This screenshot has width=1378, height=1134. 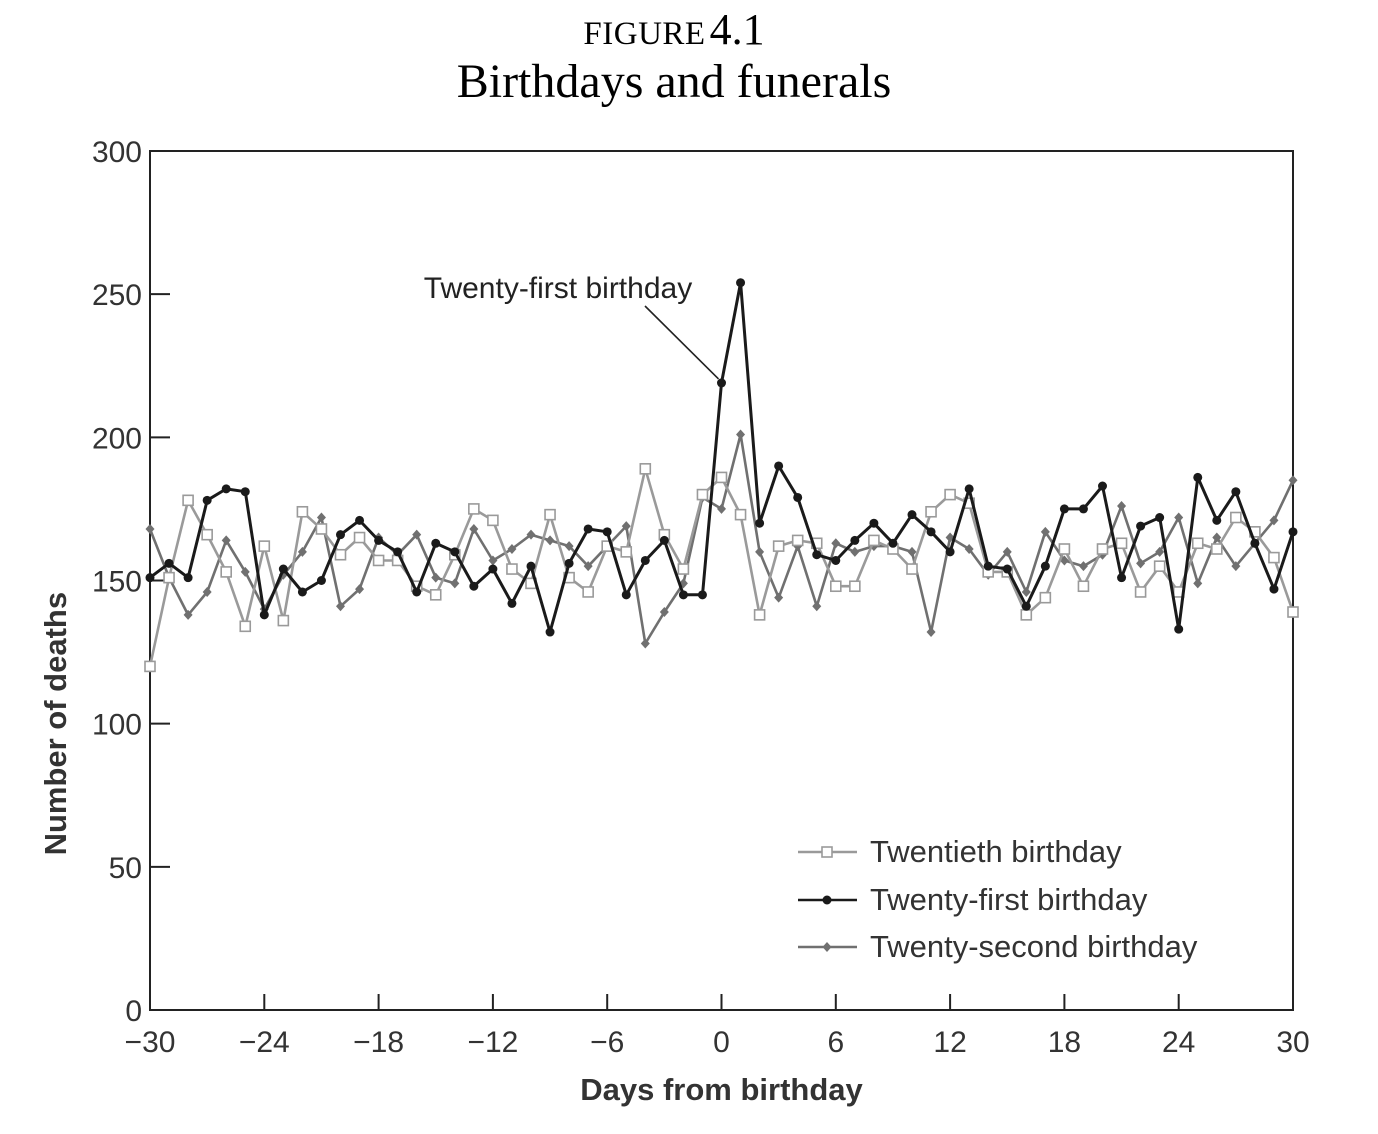 I want to click on x-tick-label: 18, so click(x=1064, y=1042).